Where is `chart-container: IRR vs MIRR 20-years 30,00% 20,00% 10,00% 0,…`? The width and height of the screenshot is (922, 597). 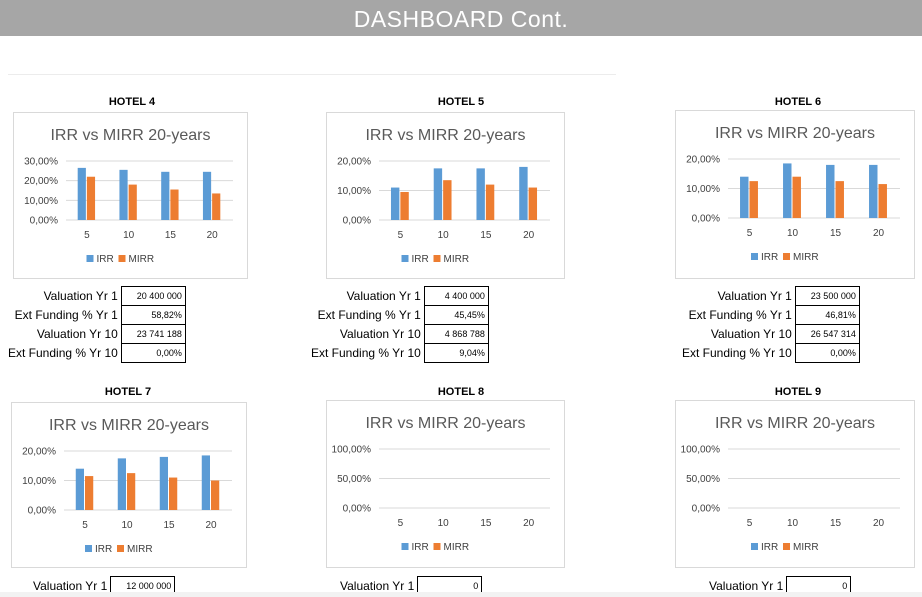
chart-container: IRR vs MIRR 20-years 30,00% 20,00% 10,00% 0,… is located at coordinates (130, 195).